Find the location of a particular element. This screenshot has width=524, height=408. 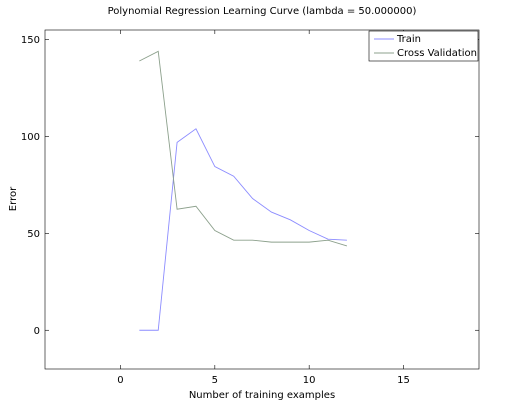

y-tick-label: 50 is located at coordinates (33, 234).